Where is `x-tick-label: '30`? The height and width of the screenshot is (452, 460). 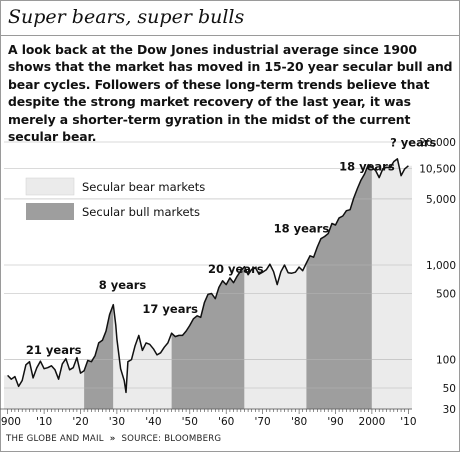 x-tick-label: '30 is located at coordinates (117, 422).